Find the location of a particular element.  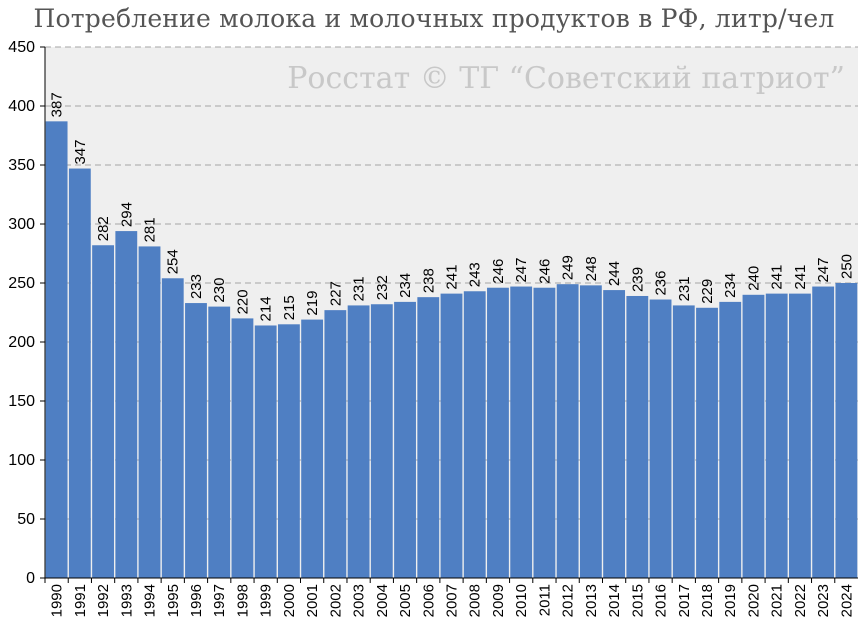

y-tick-labels: 0 50 100 150 200 250 300 350 400 450 is located at coordinates (21, 313).